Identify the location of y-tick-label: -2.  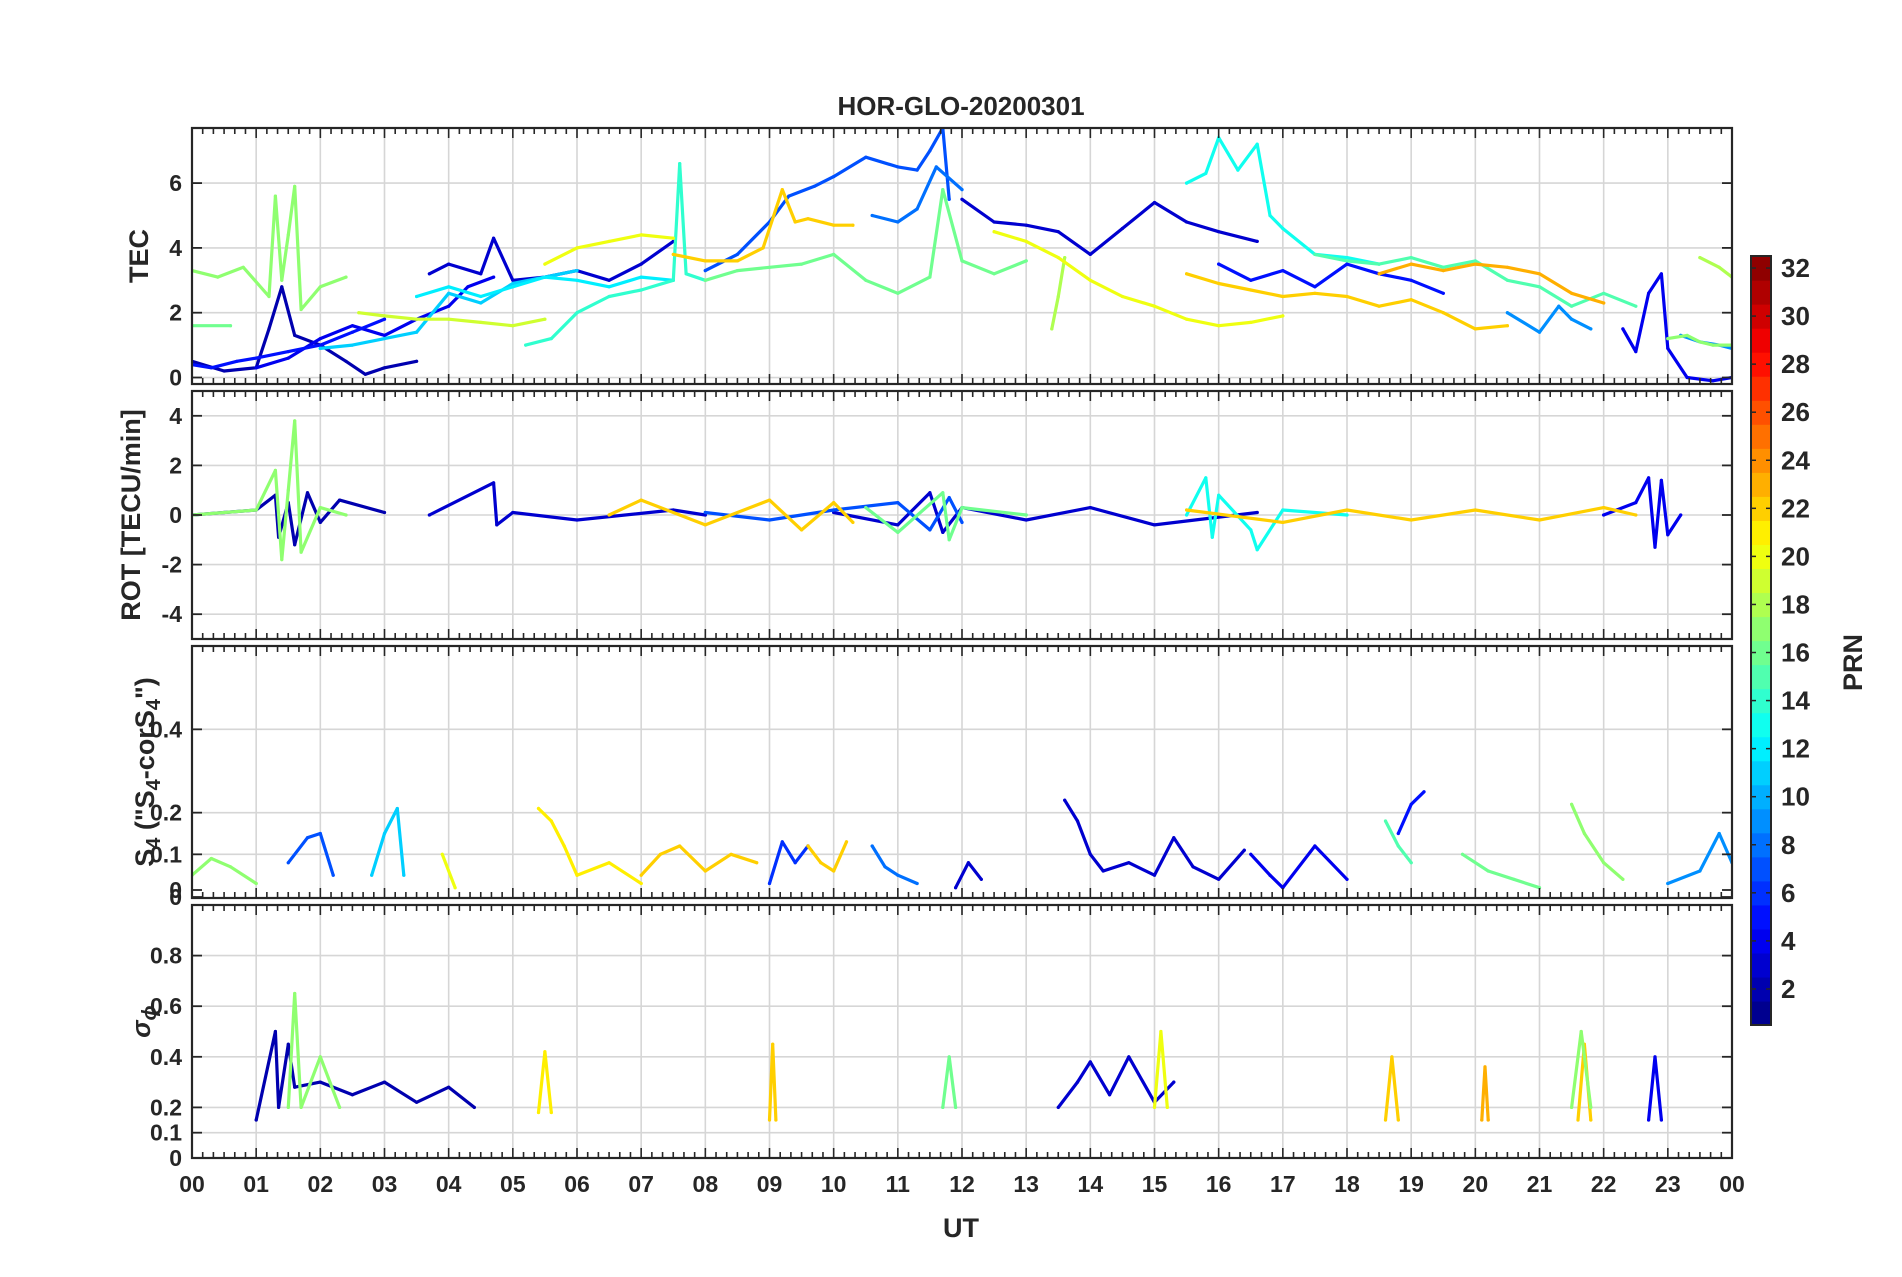
(172, 565).